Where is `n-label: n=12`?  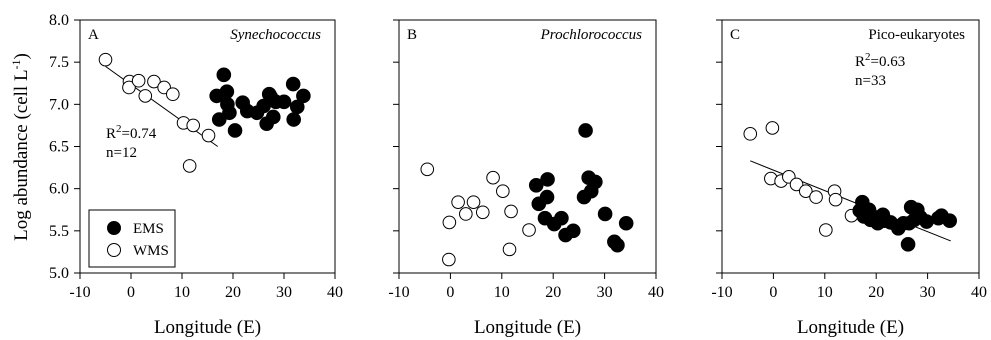 n-label: n=12 is located at coordinates (121, 153).